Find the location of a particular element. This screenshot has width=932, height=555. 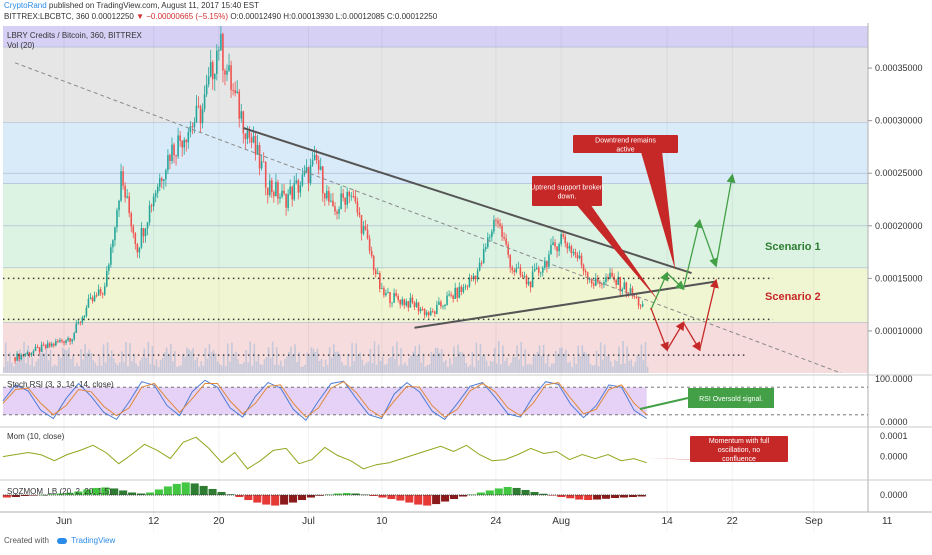

footer-brand: TradingView is located at coordinates (93, 540).